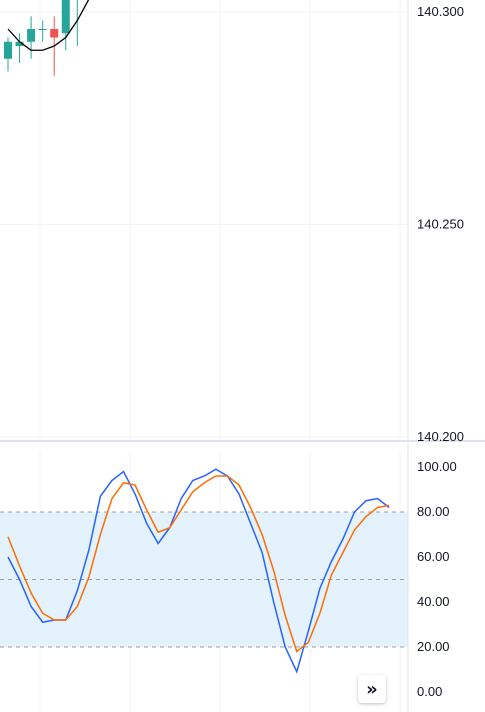 This screenshot has height=712, width=485. Describe the element at coordinates (433, 601) in the screenshot. I see `stoch-tick-label: 40.00` at that location.